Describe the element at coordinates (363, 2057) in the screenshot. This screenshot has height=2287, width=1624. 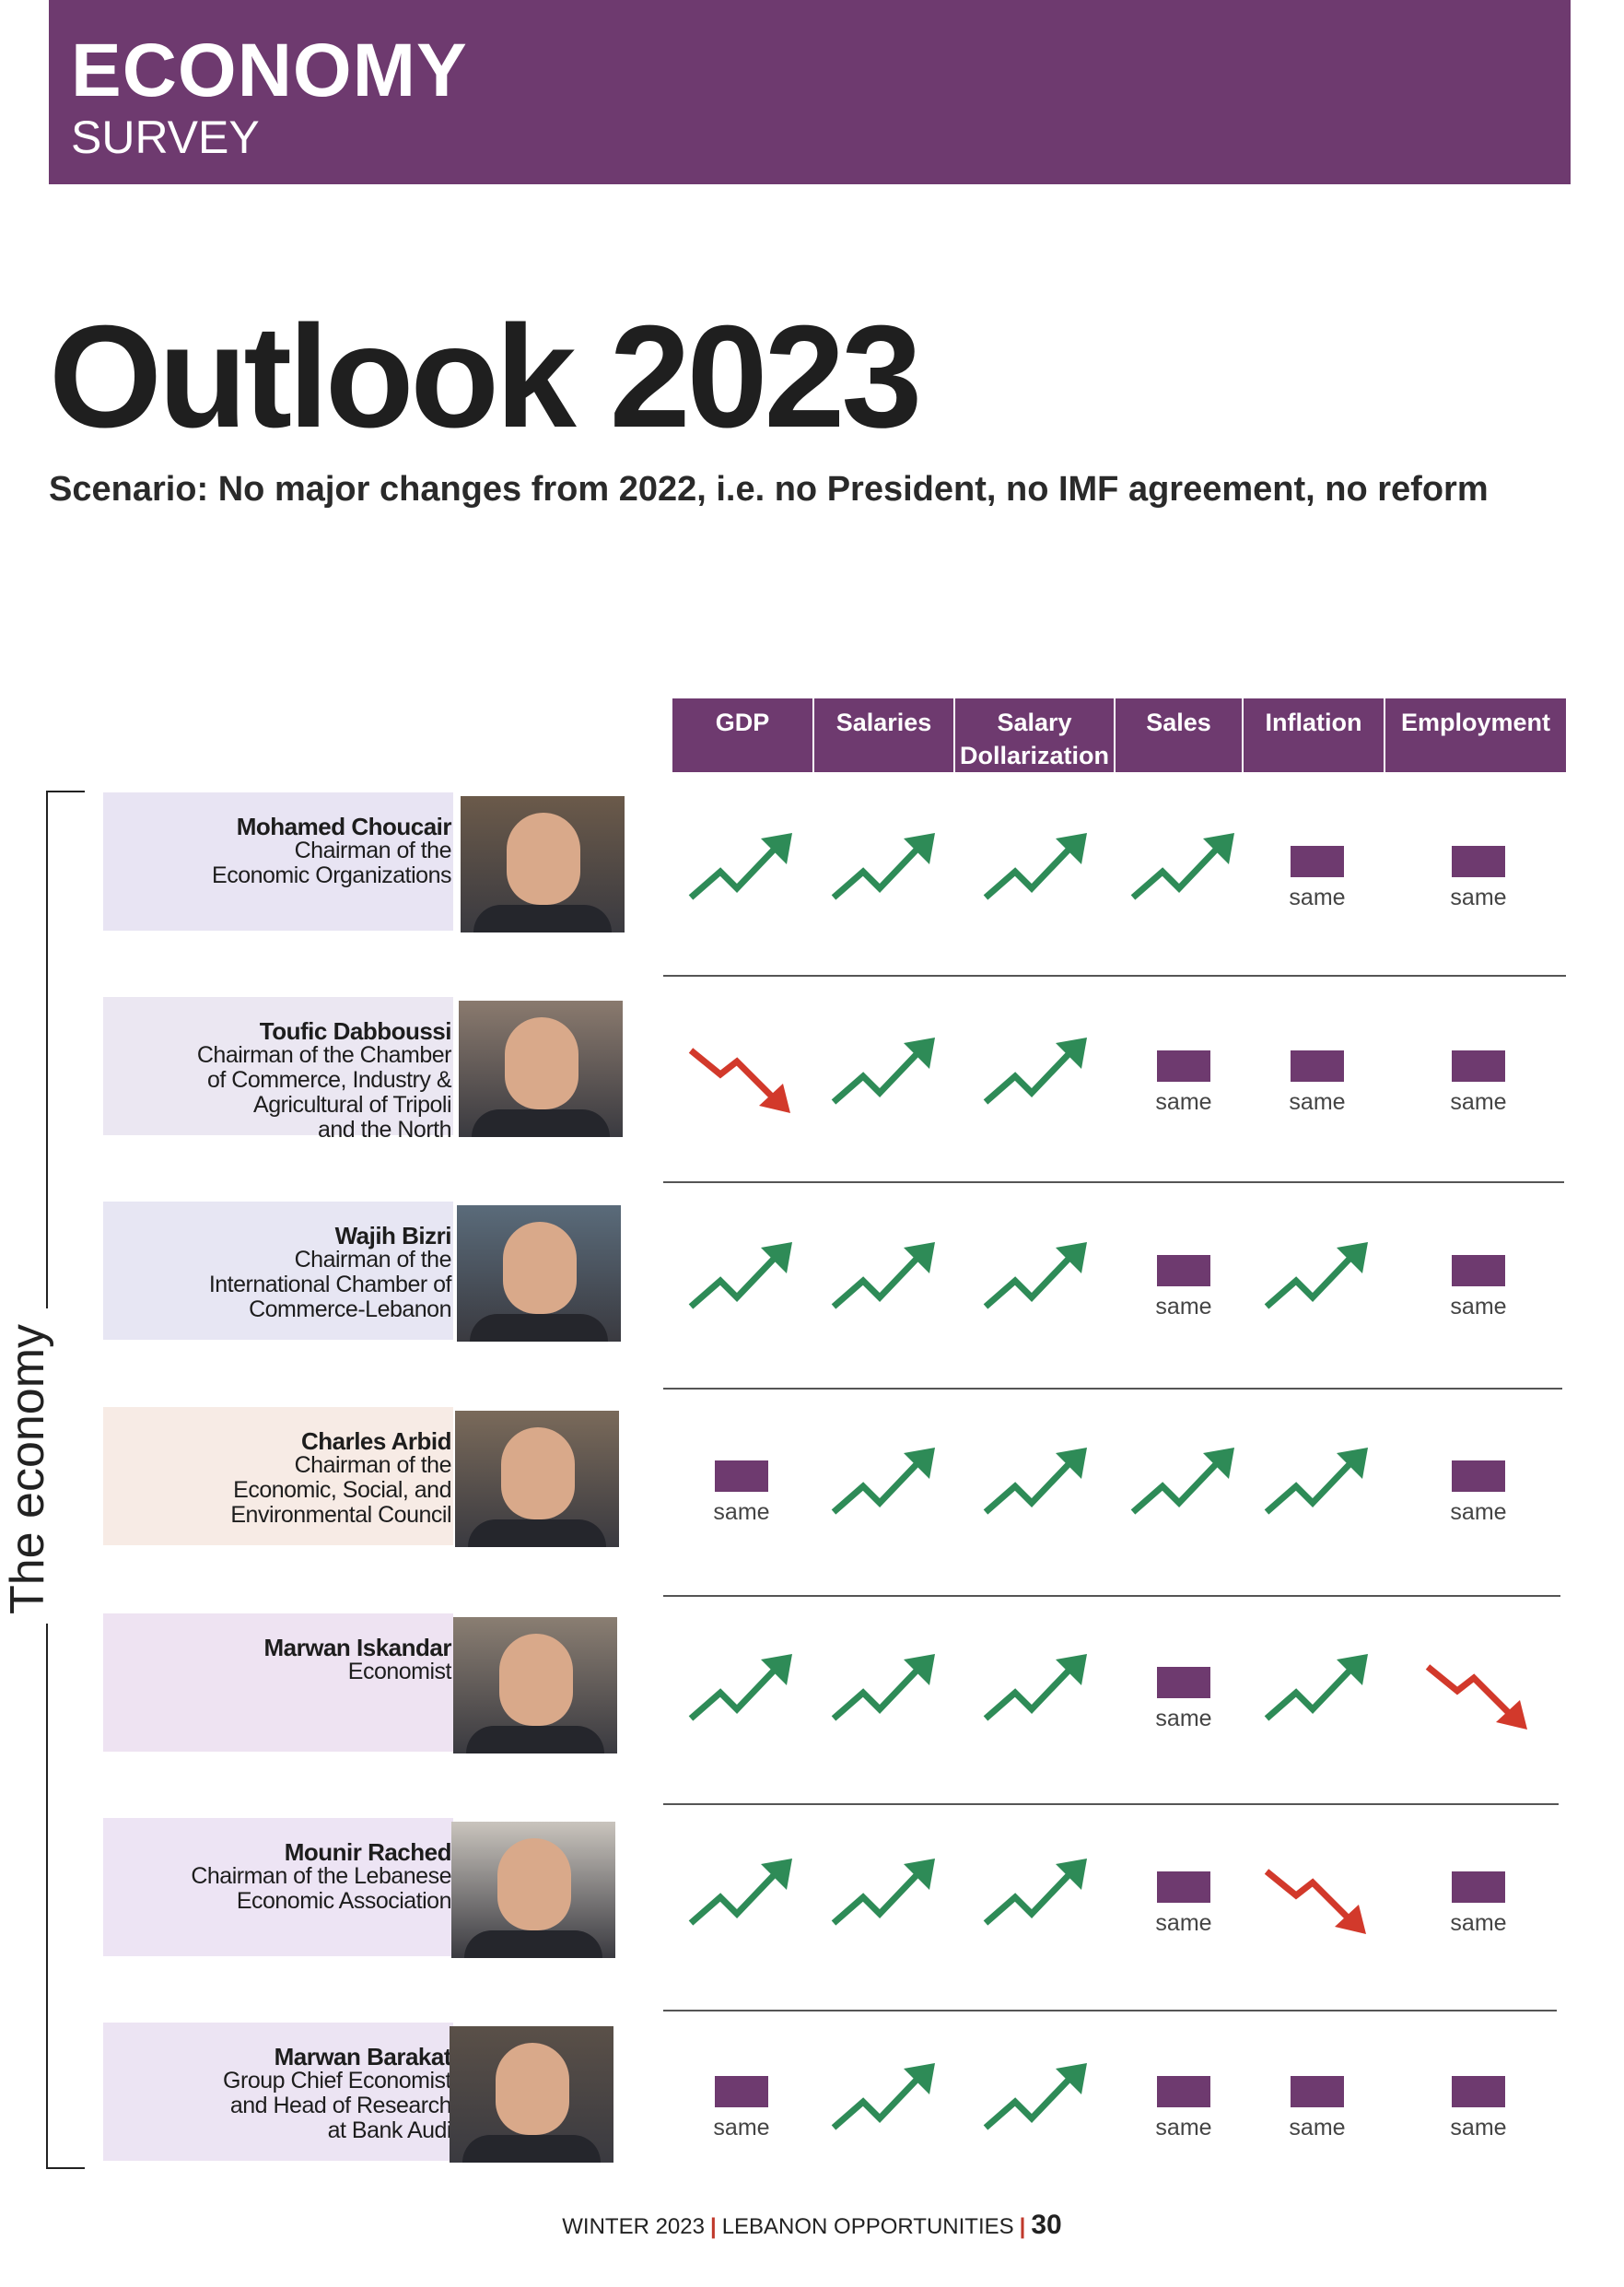
I see `person-name: Marwan Barakat` at that location.